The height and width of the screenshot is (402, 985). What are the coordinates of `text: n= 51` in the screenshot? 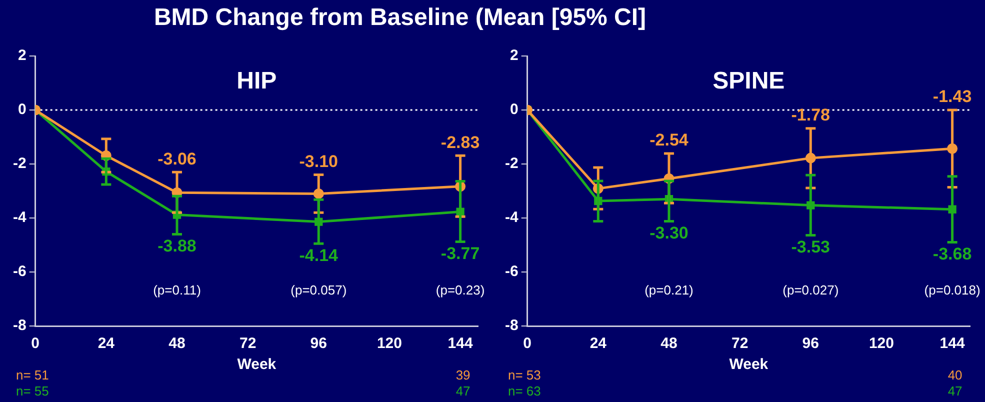 It's located at (32, 375).